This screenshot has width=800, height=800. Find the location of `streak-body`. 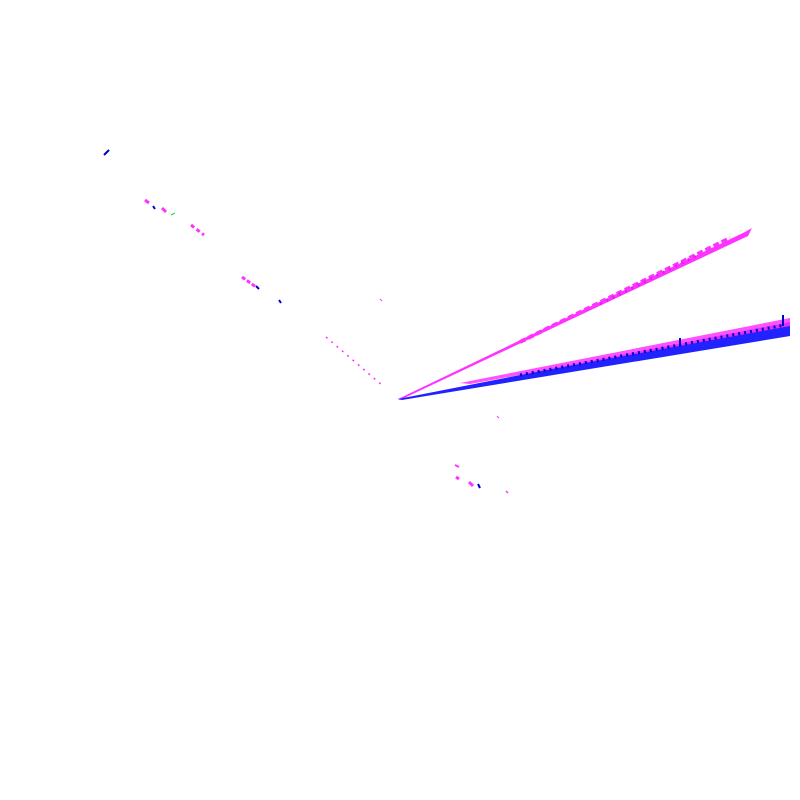

streak-body is located at coordinates (575, 314).